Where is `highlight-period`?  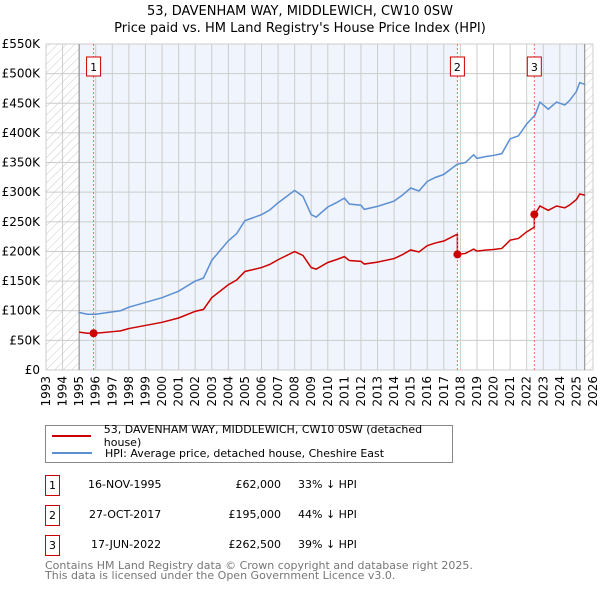 highlight-period is located at coordinates (496, 207).